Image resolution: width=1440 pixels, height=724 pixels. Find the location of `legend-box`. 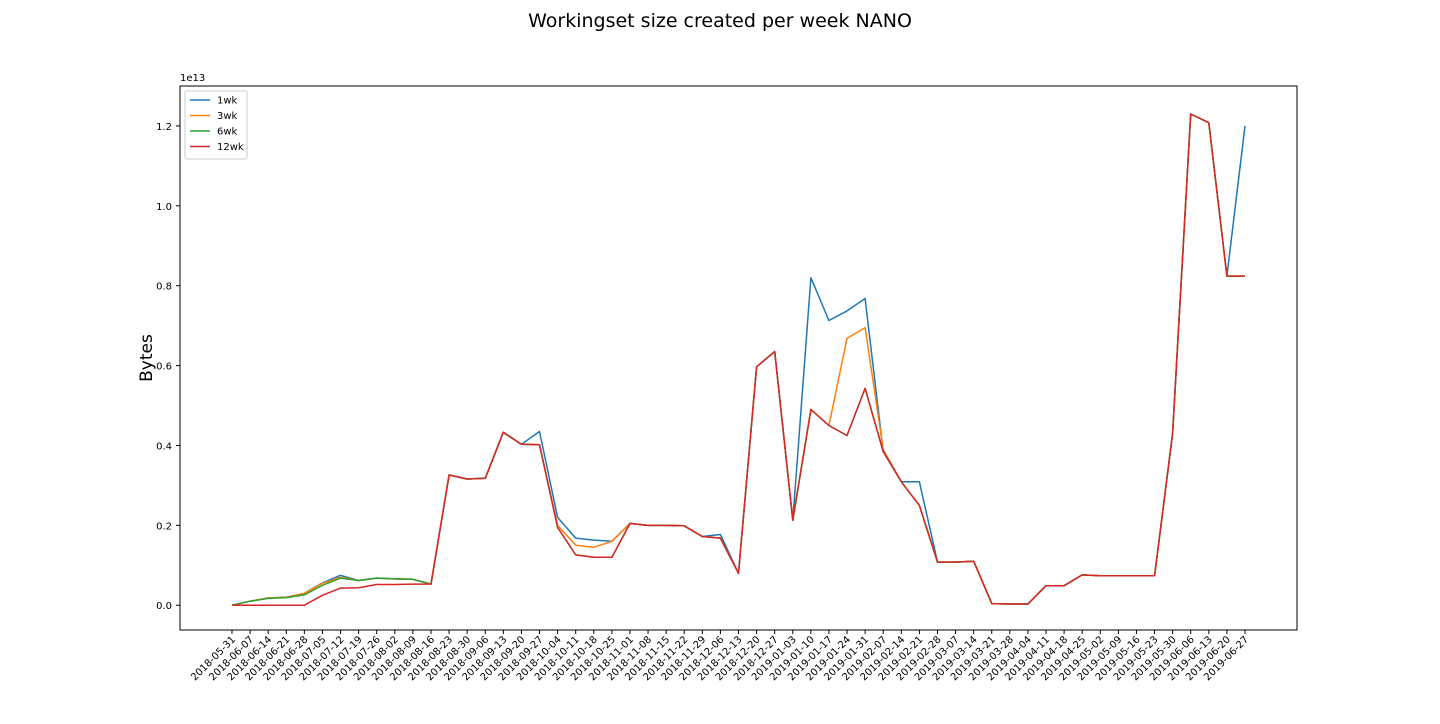

legend-box is located at coordinates (216, 125).